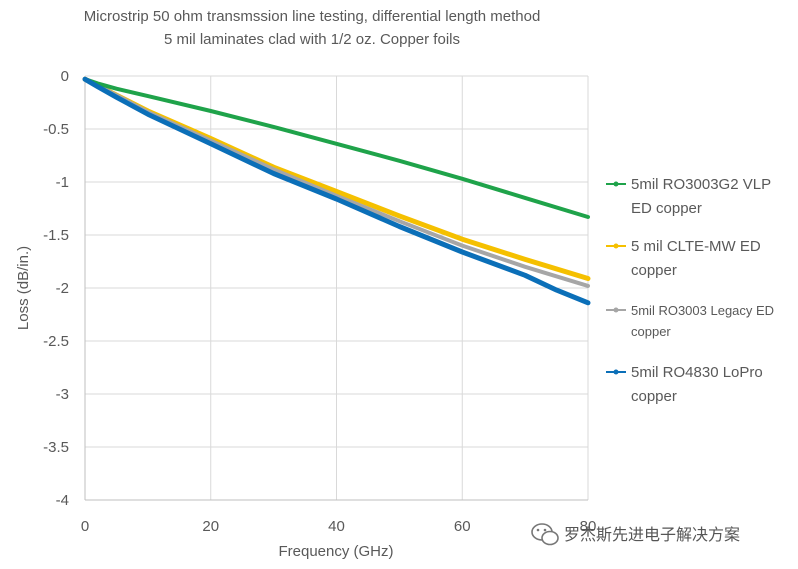 The height and width of the screenshot is (569, 798). I want to click on y-axis-label: Loss (dB/in.), so click(23, 288).